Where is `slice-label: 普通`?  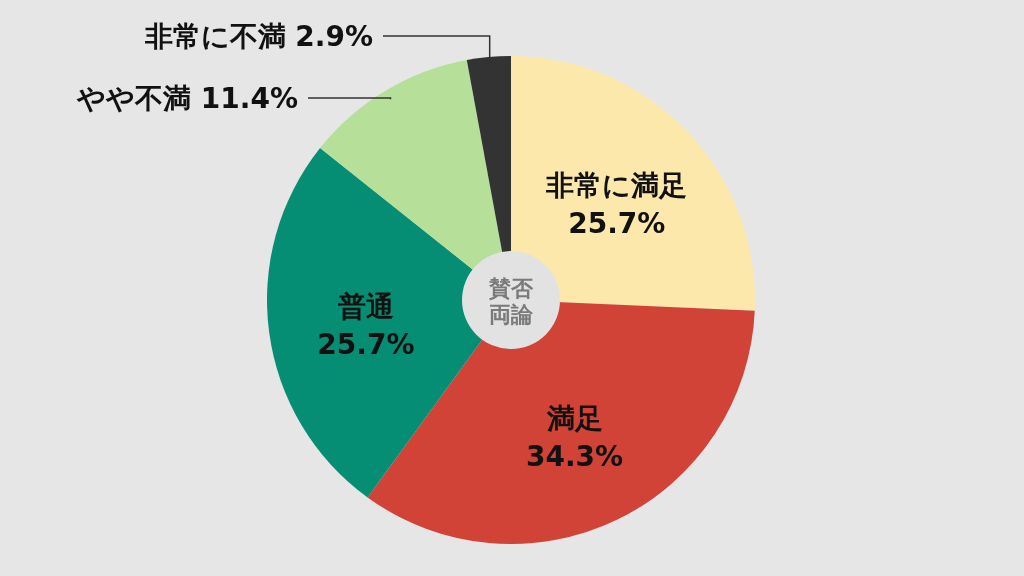 slice-label: 普通 is located at coordinates (365, 306).